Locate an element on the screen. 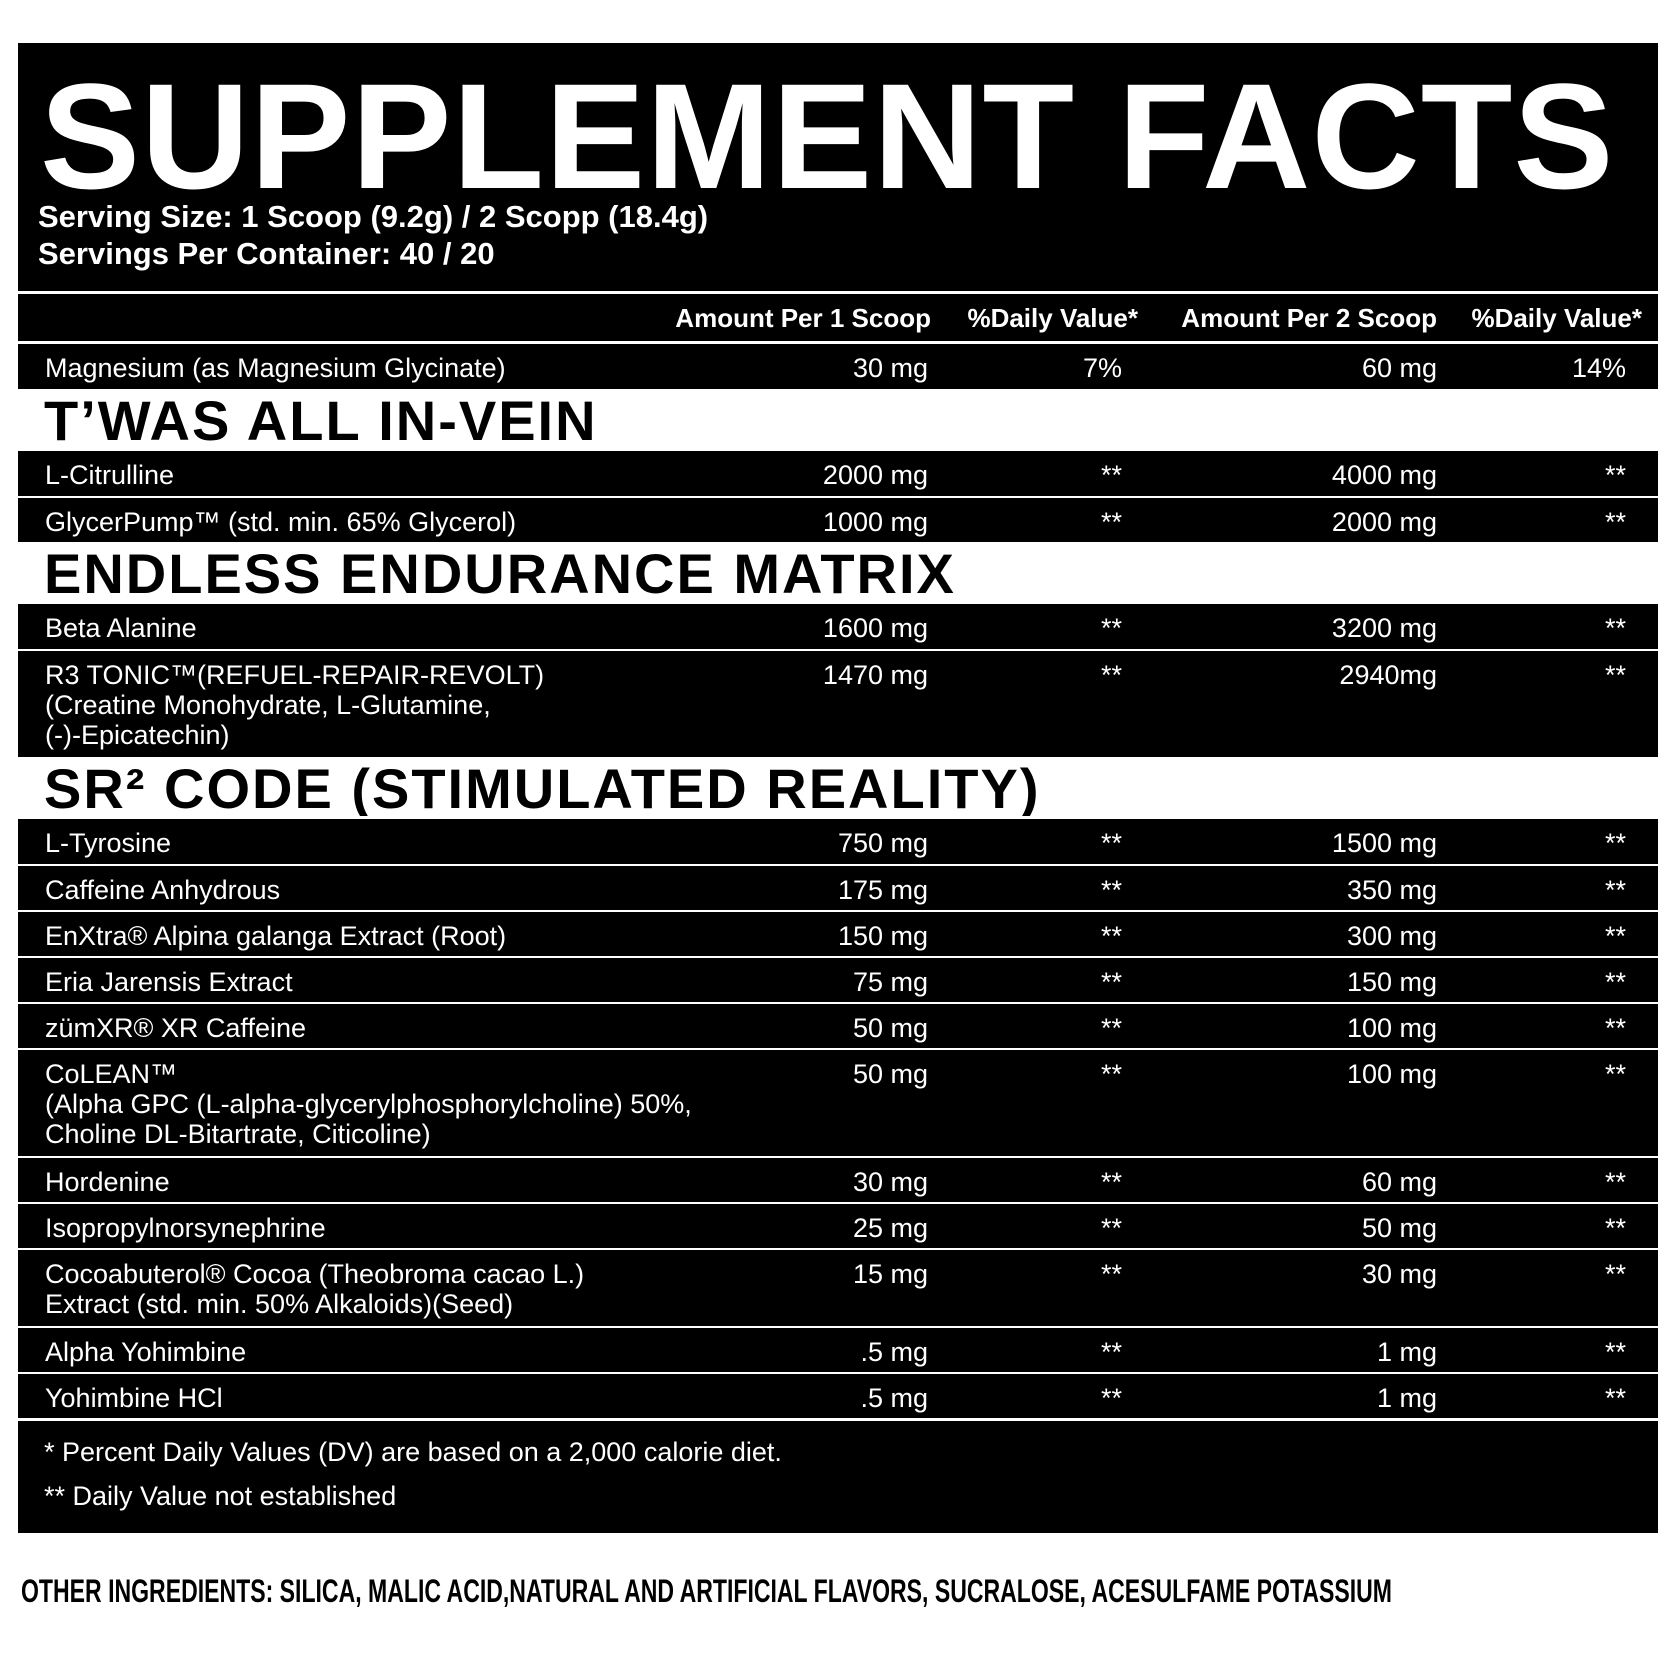  ingredient-name: zümXR® XR Caffeine is located at coordinates (175, 1028).